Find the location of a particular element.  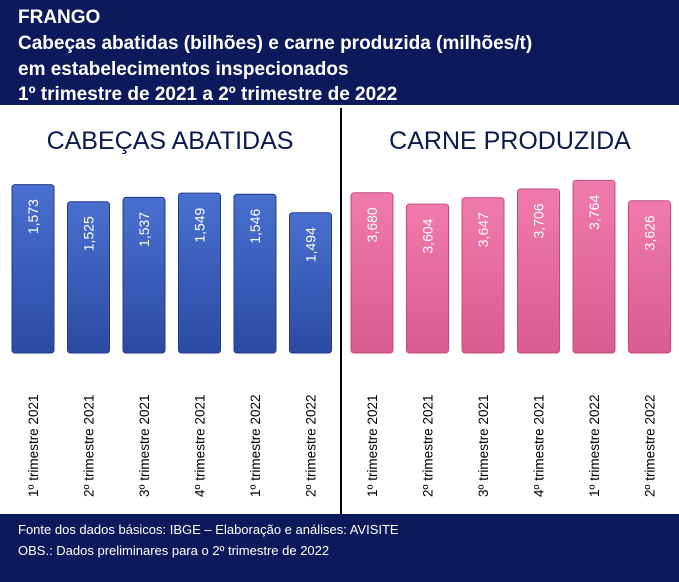

panel-divider is located at coordinates (341, 311).